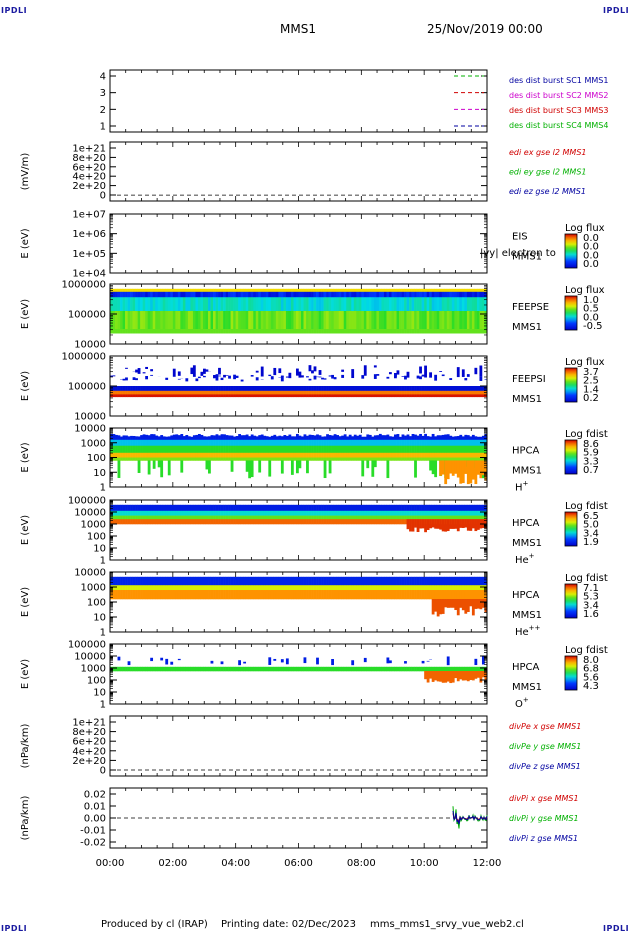 The image size is (630, 934). Describe the element at coordinates (90, 513) in the screenshot. I see `y-tick-label: 10000` at that location.